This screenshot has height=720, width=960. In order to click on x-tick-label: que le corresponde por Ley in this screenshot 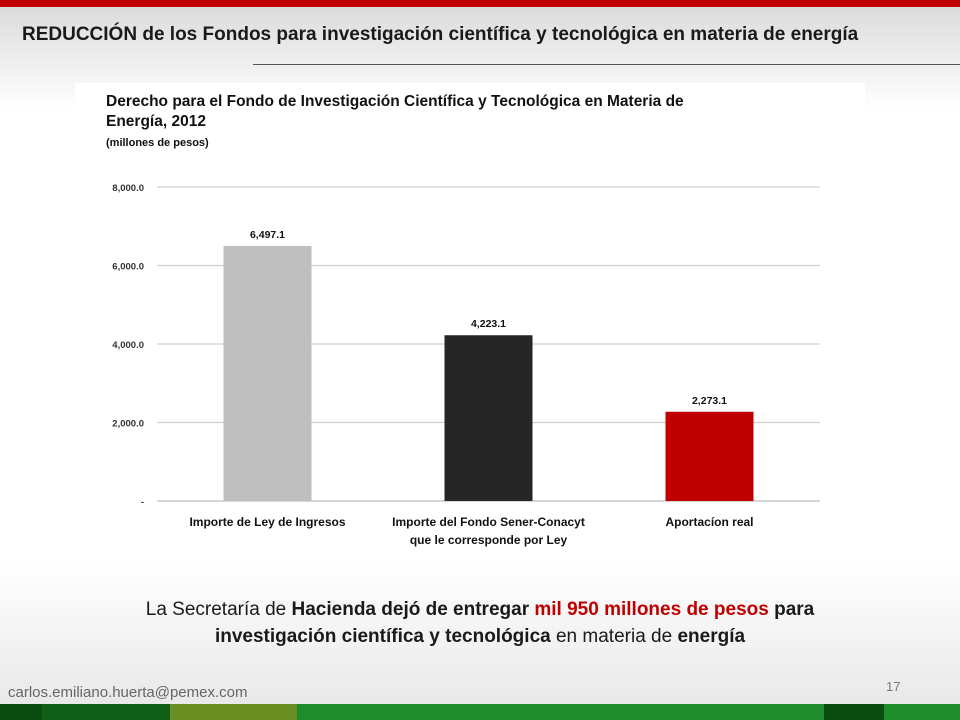, I will do `click(489, 540)`.